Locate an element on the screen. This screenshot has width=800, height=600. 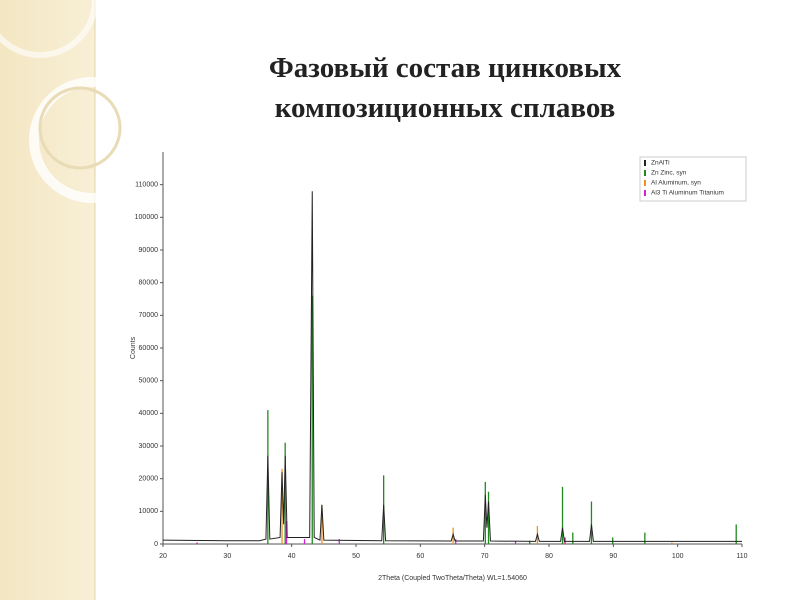
x-tick-label: 70 is located at coordinates (485, 556).